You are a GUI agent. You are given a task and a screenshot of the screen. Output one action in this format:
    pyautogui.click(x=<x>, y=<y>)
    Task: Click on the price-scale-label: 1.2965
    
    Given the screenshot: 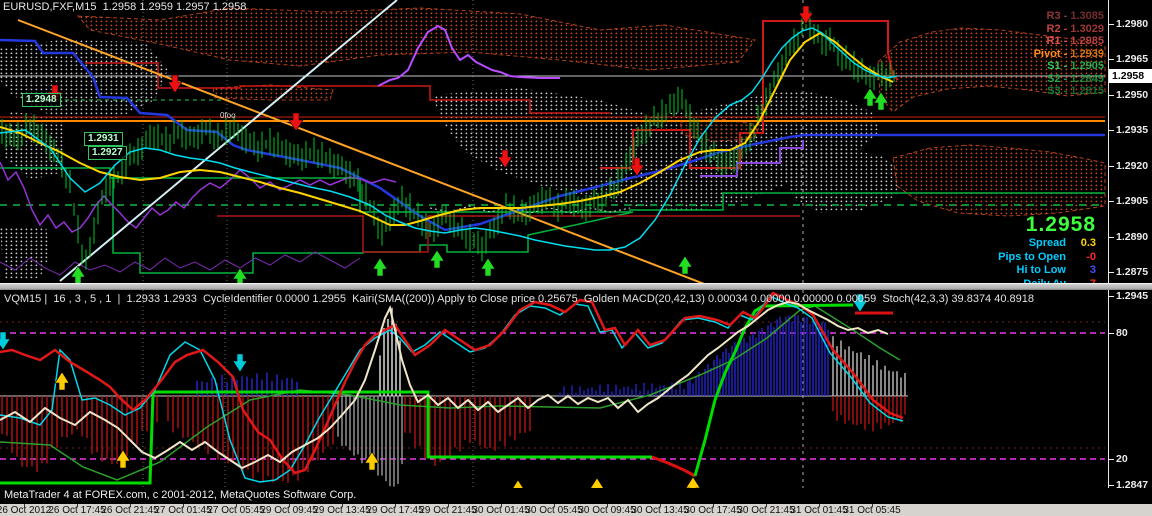 What is the action you would take?
    pyautogui.click(x=1132, y=59)
    